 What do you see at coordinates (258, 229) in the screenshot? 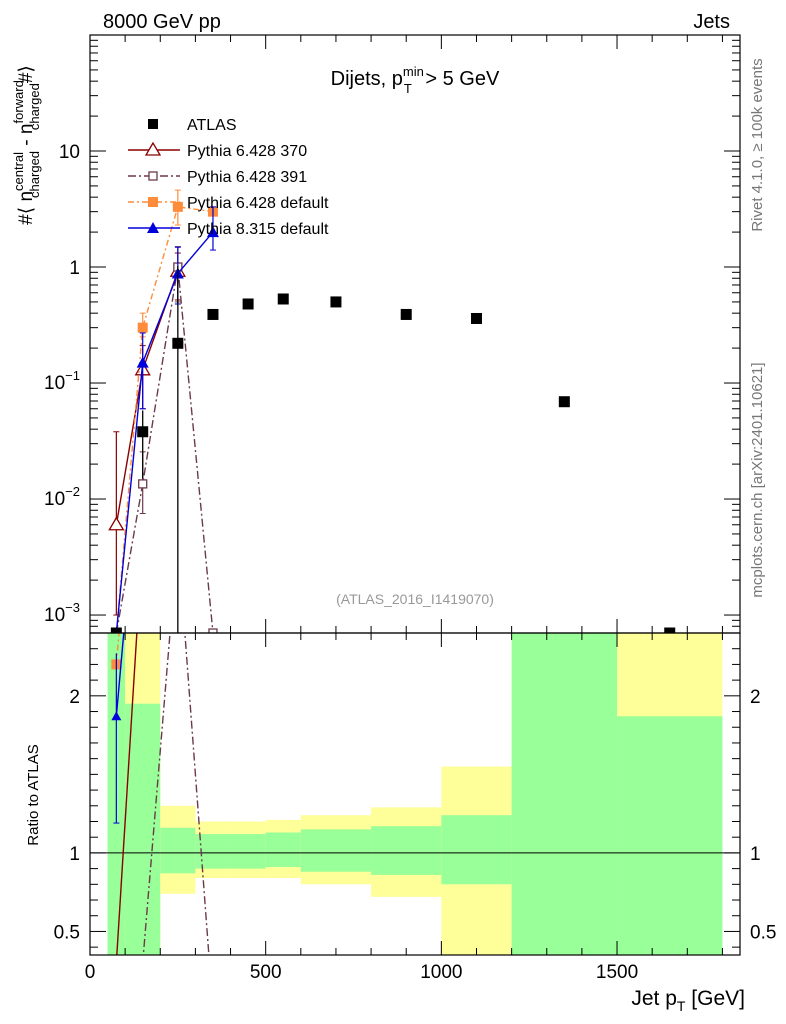
I see `legend-label: Pythia 8.315 default` at bounding box center [258, 229].